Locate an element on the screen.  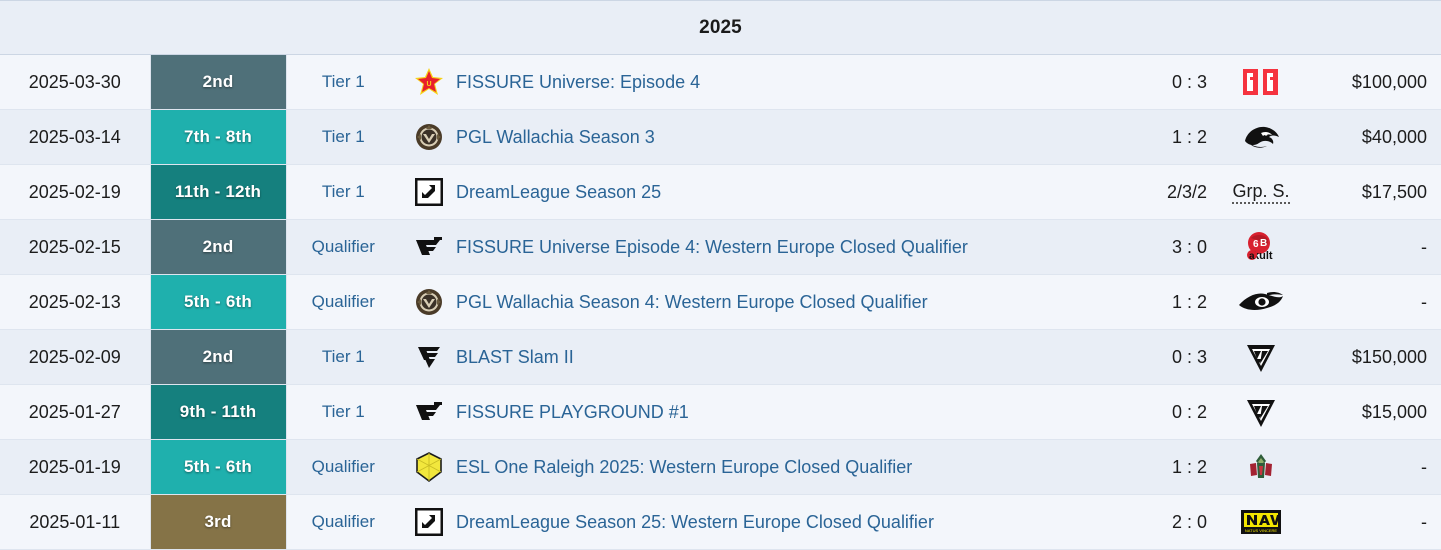
dreamleague-icon is located at coordinates (429, 192).